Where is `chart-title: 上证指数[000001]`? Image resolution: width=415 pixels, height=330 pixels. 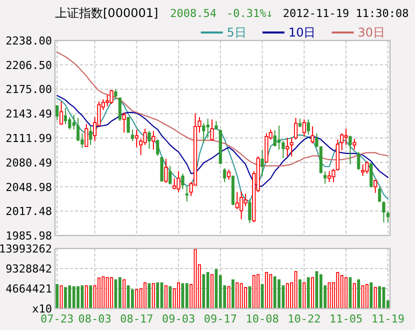 chart-title: 上证指数[000001] is located at coordinates (106, 13).